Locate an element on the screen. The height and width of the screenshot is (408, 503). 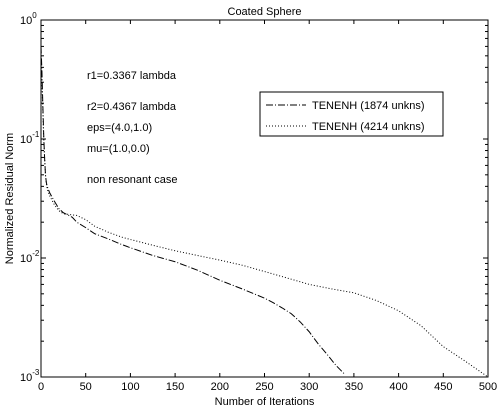
y-tick-exponent: -1 is located at coordinates (36, 134).